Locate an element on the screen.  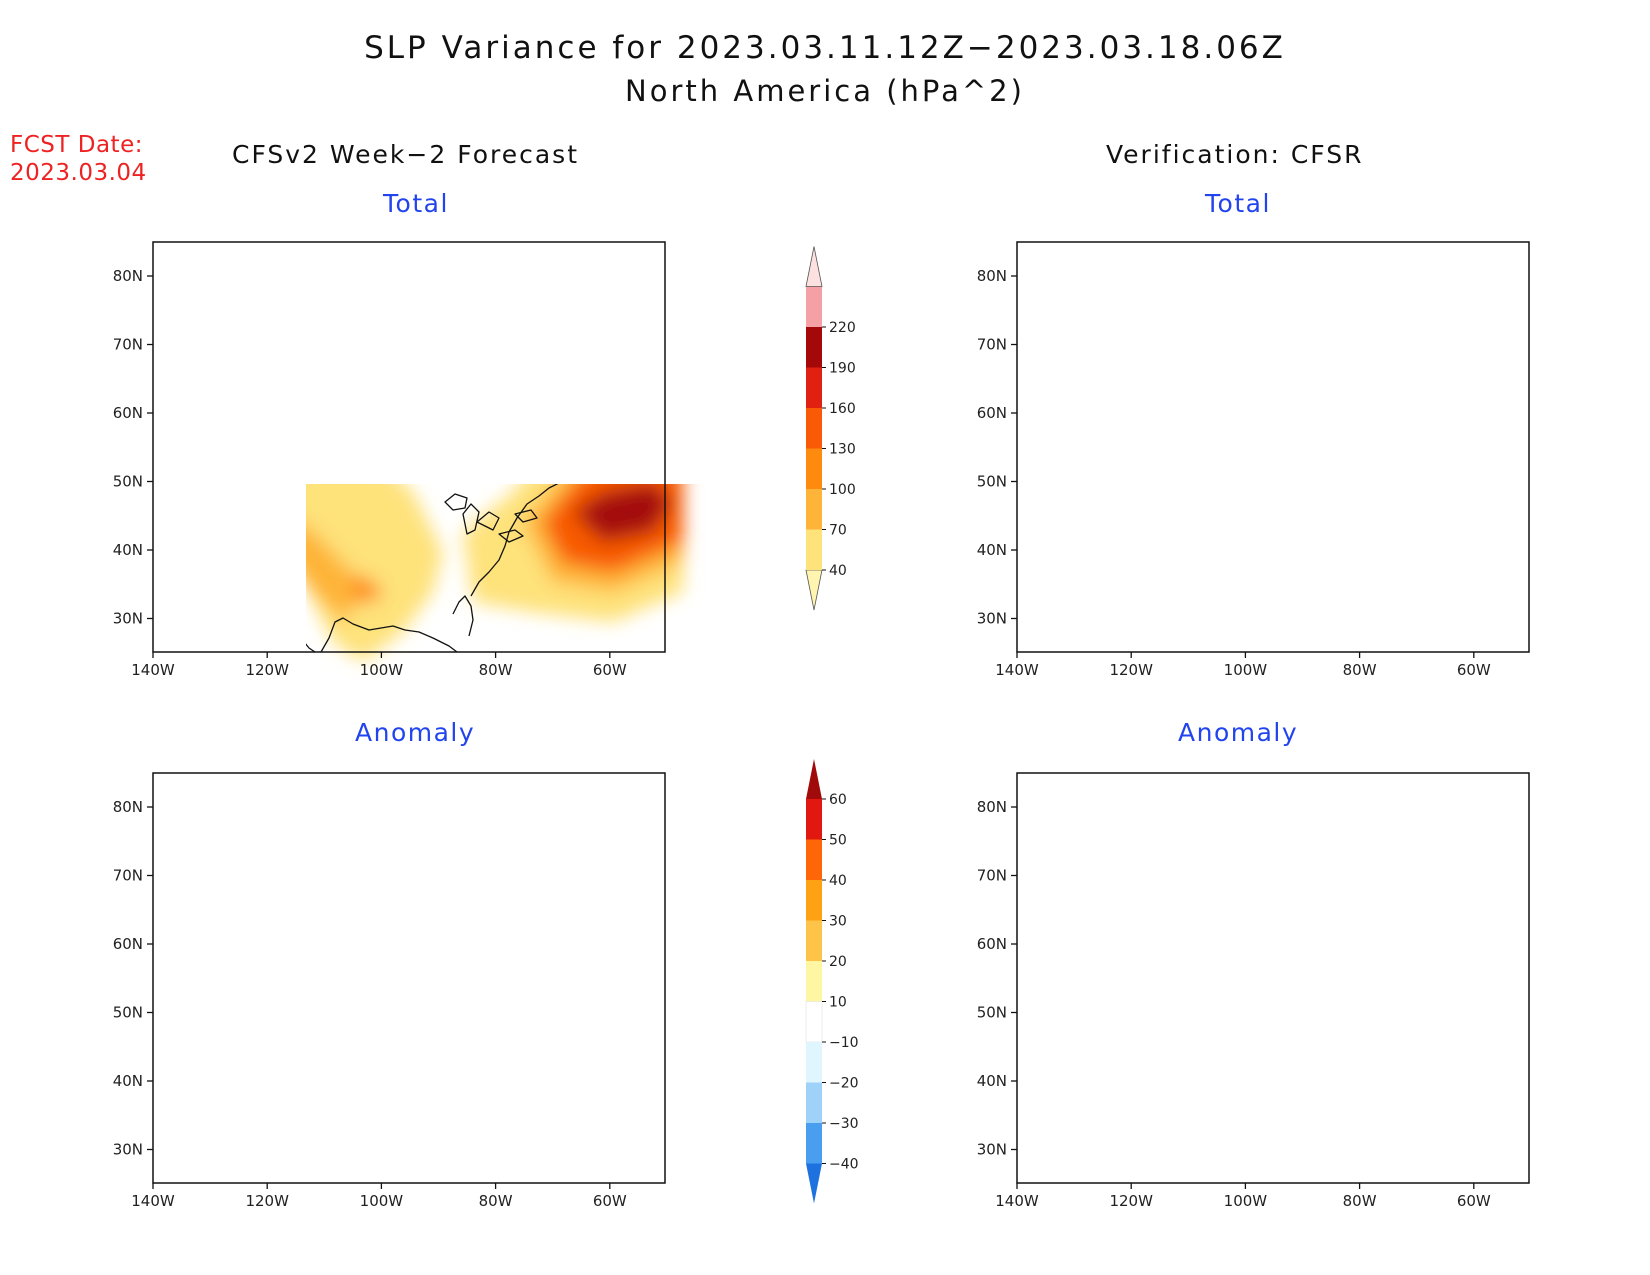
legend-total-head is located at coordinates (814, 266).